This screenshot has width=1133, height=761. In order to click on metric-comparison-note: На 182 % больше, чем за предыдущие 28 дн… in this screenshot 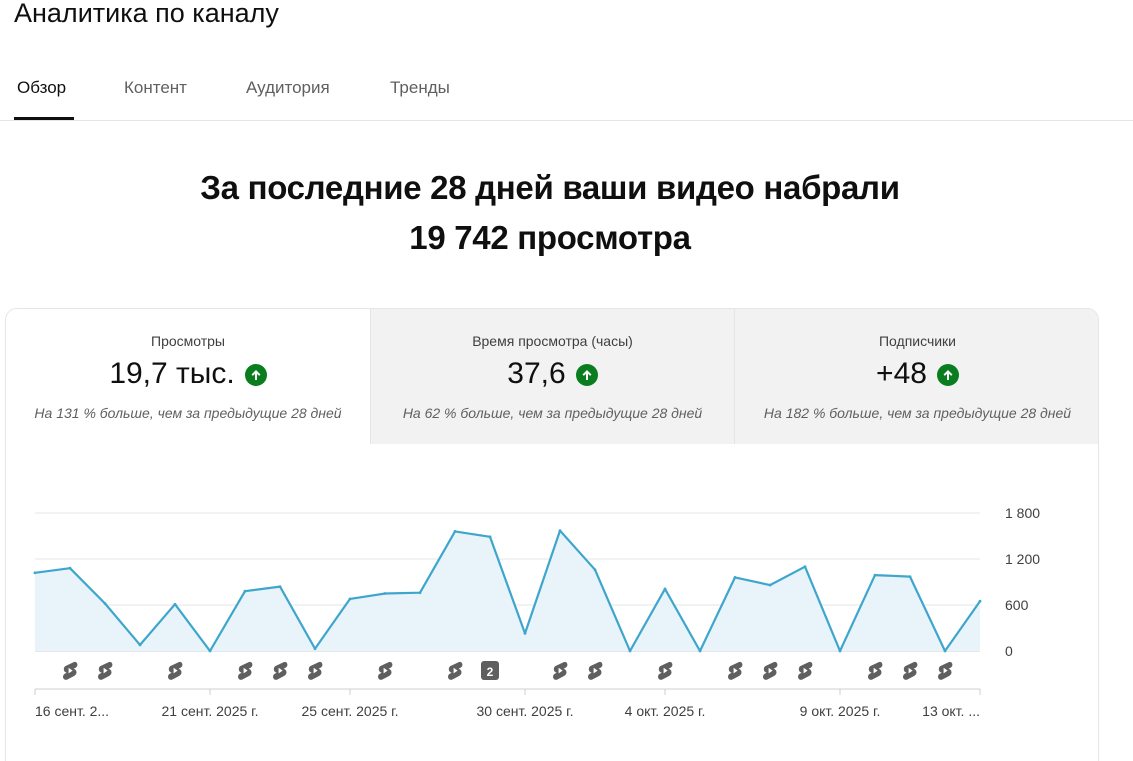, I will do `click(917, 413)`.